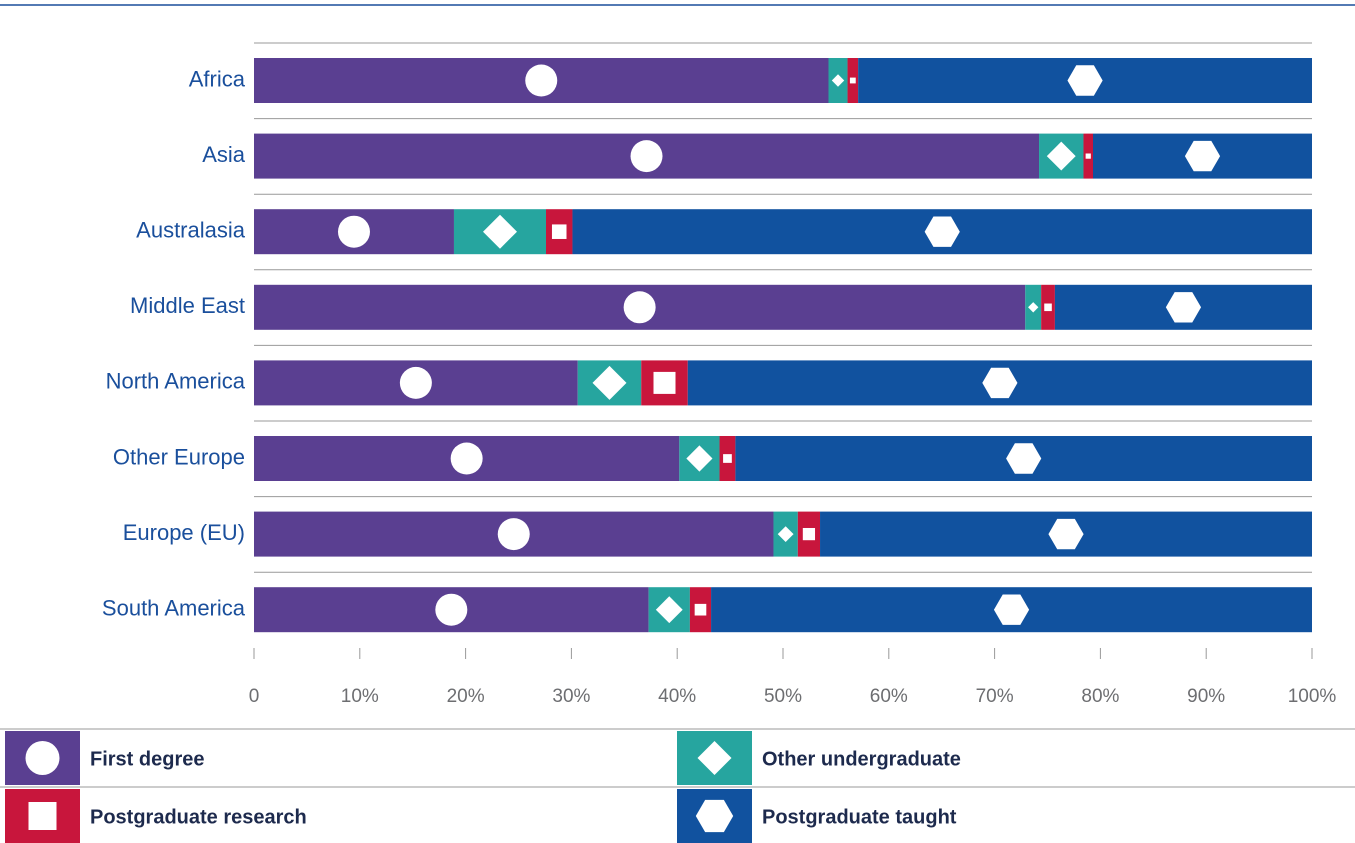 The height and width of the screenshot is (843, 1355). I want to click on category-label: North America, so click(176, 381).